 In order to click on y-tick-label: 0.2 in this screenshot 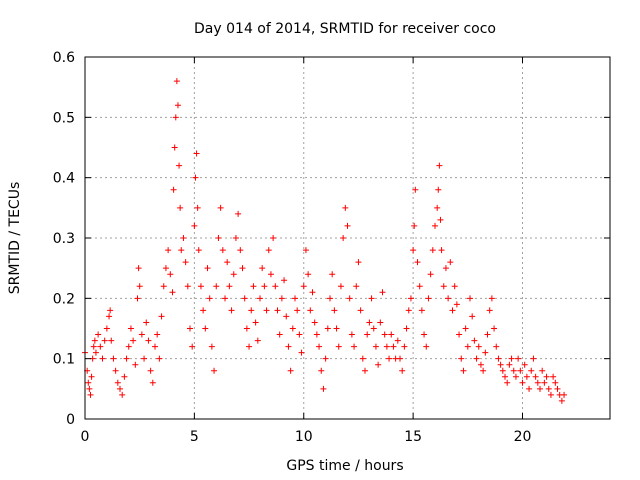, I will do `click(64, 299)`.